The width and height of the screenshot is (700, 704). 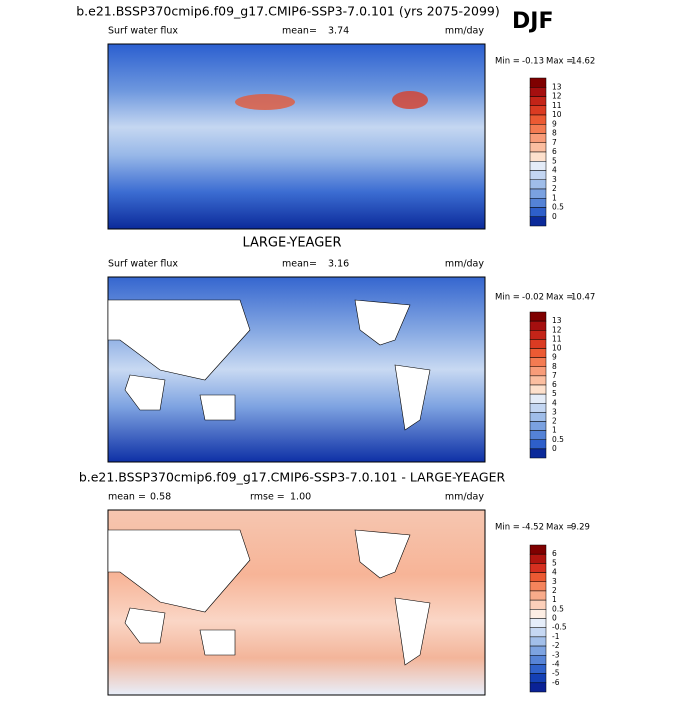 What do you see at coordinates (556, 682) in the screenshot?
I see `colorbar-label: -6` at bounding box center [556, 682].